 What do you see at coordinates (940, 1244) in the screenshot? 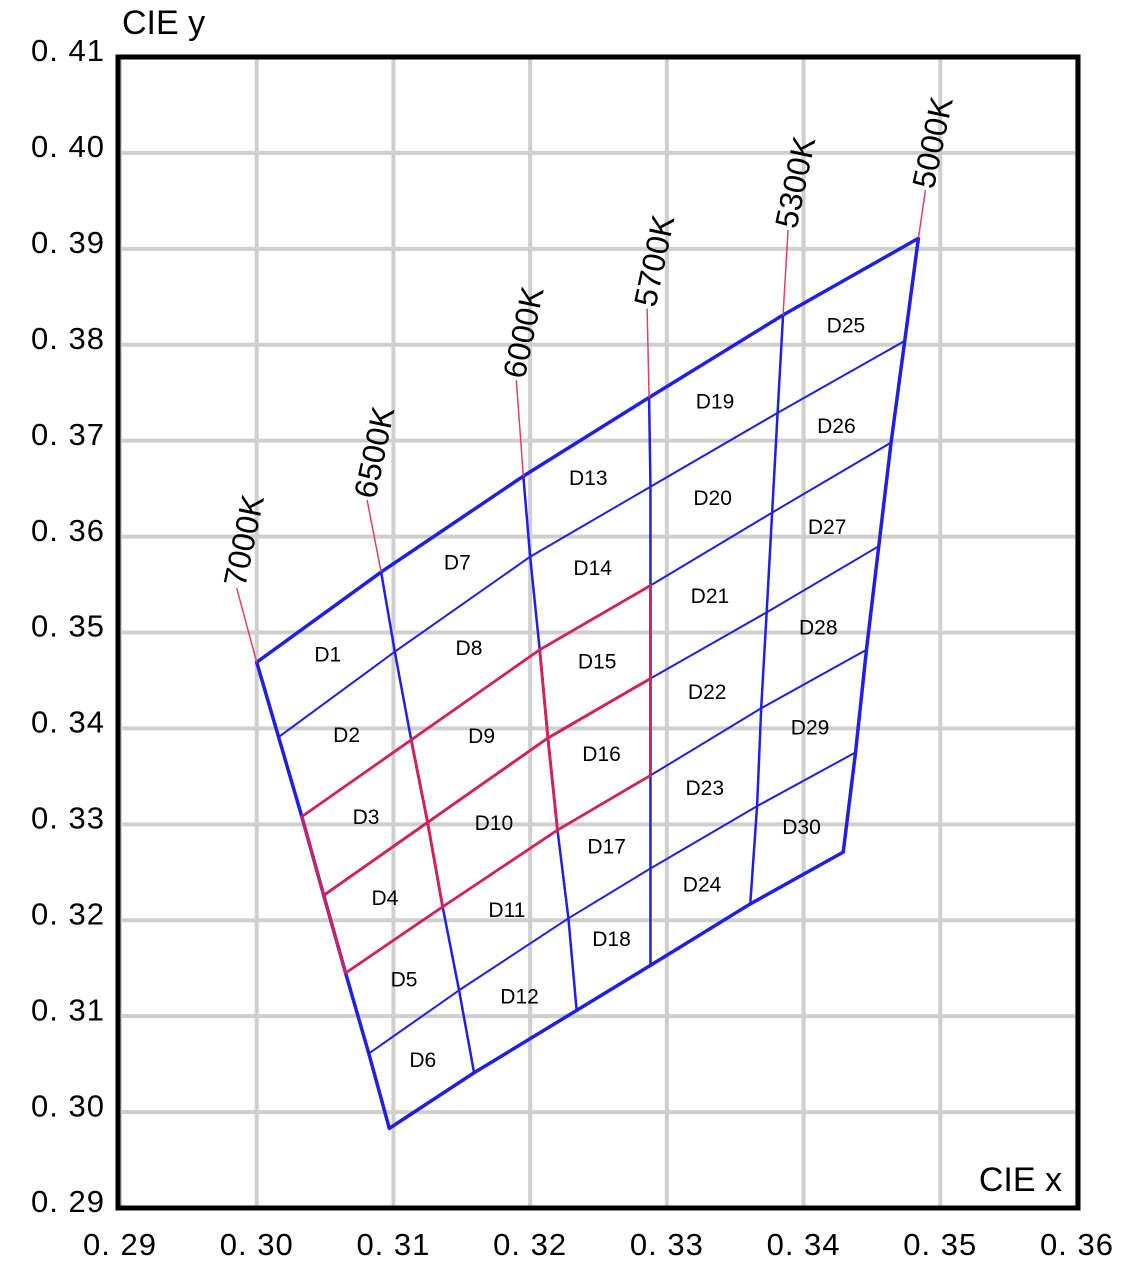
I see `x-tick-label: 0. 35` at bounding box center [940, 1244].